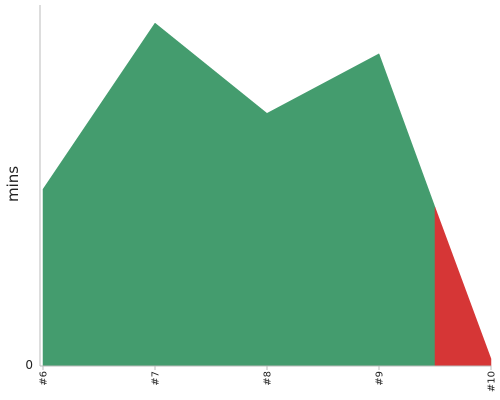 The image size is (500, 400). I want to click on y-tick-label: 0, so click(29, 365).